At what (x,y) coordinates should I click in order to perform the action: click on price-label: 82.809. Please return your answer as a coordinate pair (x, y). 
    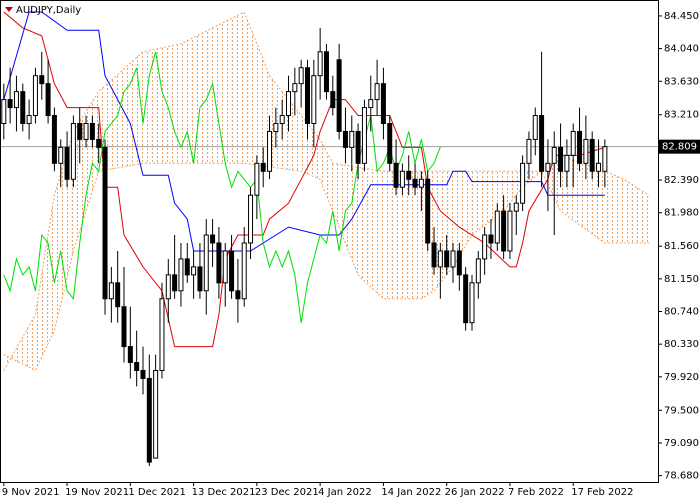
    Looking at the image, I should click on (679, 147).